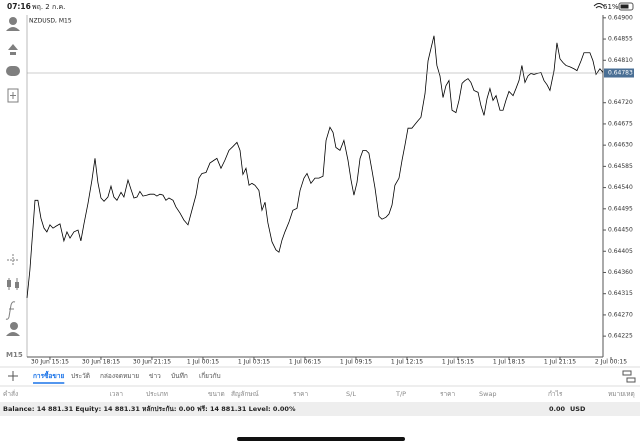 The width and height of the screenshot is (640, 447). Describe the element at coordinates (10, 393) in the screenshot. I see `column-header: คำสั่ง` at that location.